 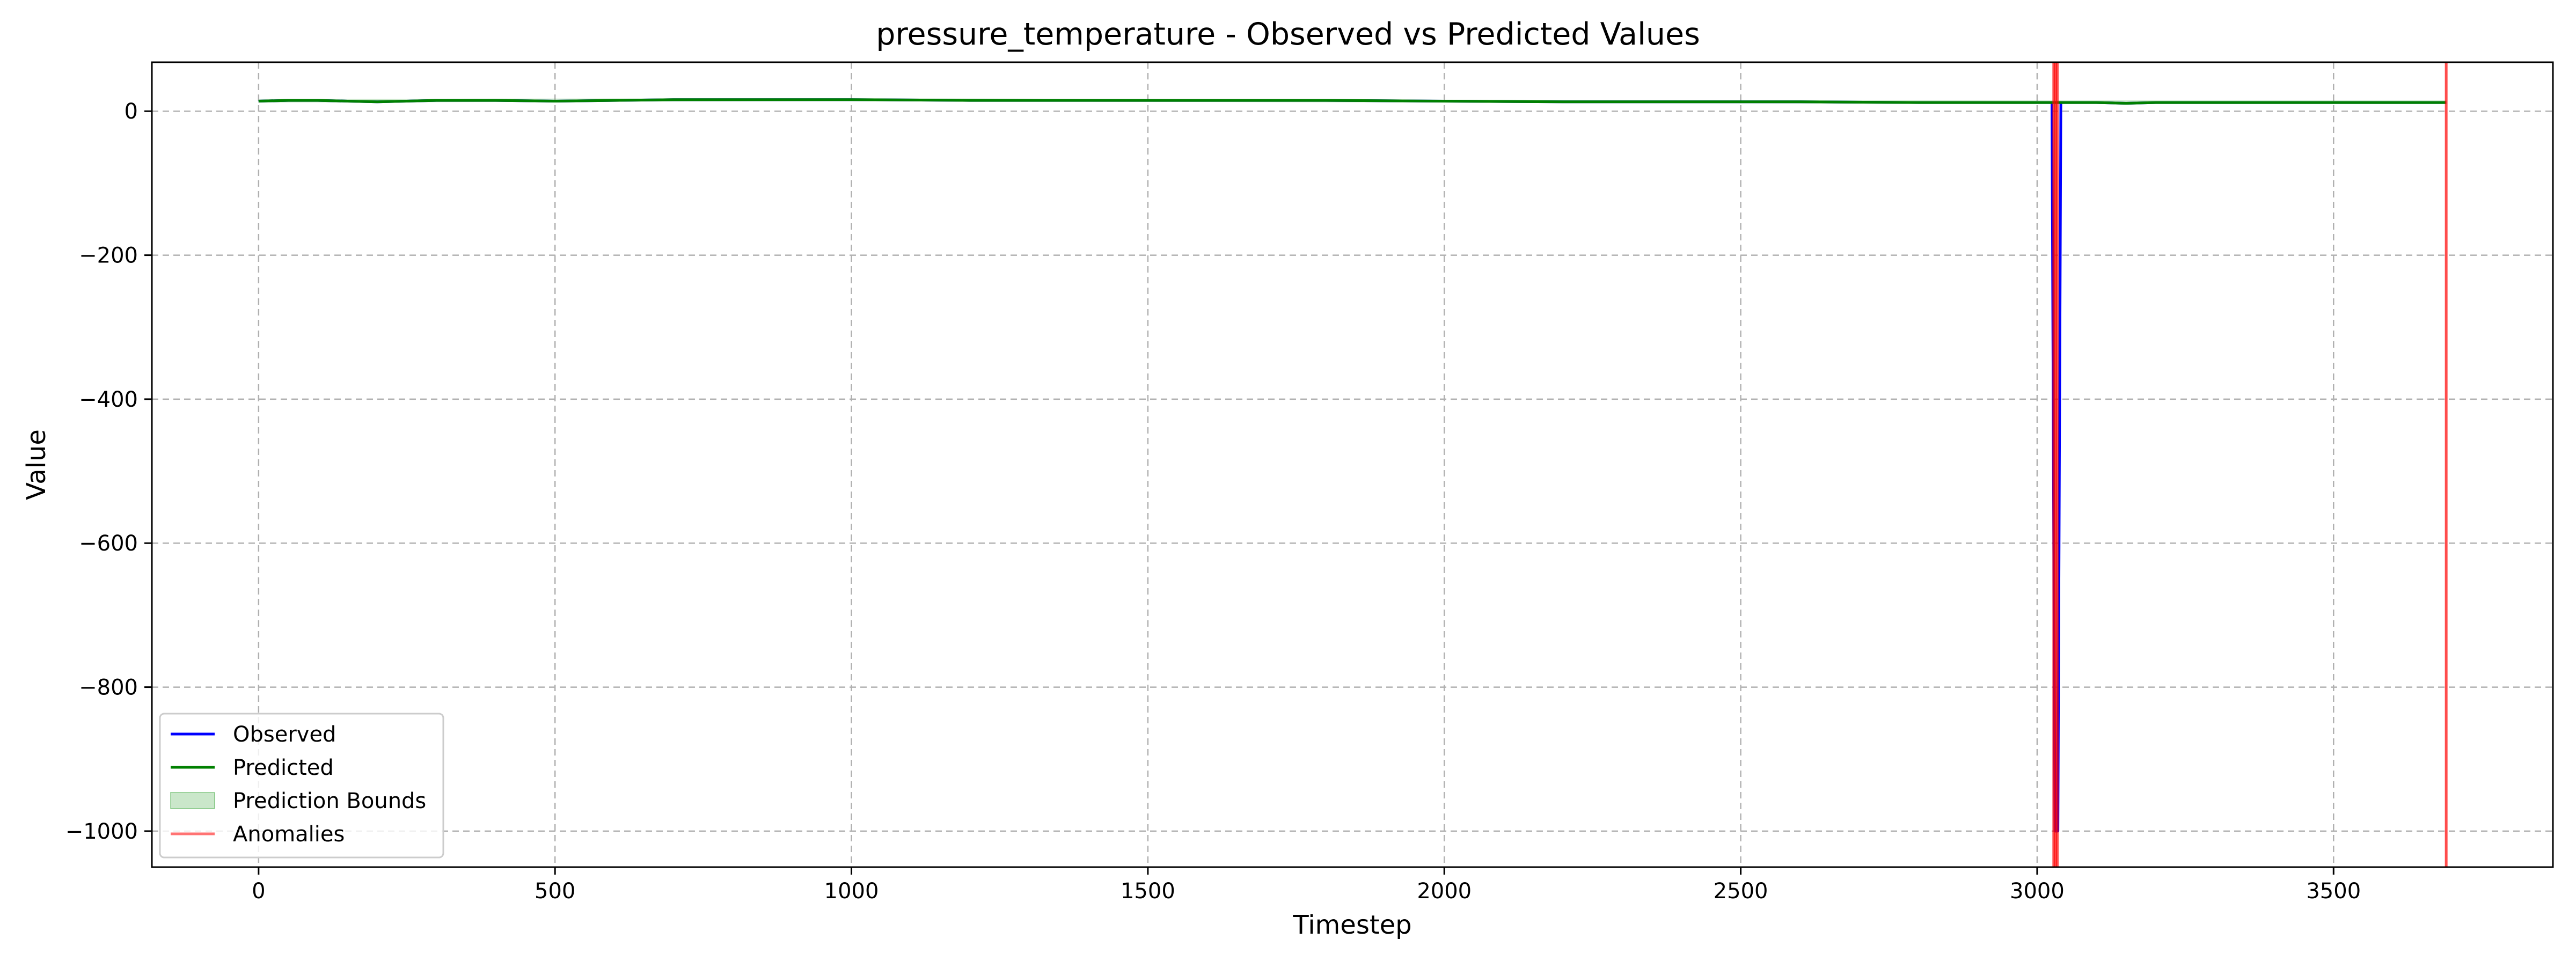 What do you see at coordinates (2333, 891) in the screenshot?
I see `x-tick-label: 3500` at bounding box center [2333, 891].